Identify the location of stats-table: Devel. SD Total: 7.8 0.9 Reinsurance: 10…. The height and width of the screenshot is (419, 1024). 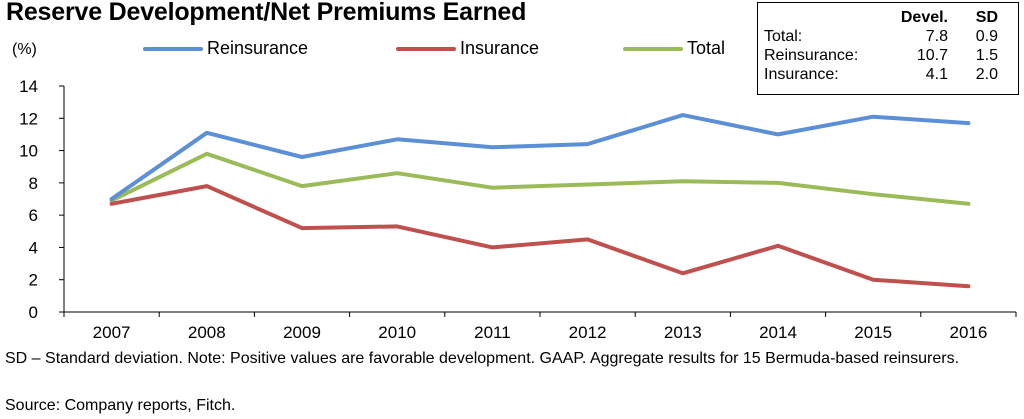
(881, 46).